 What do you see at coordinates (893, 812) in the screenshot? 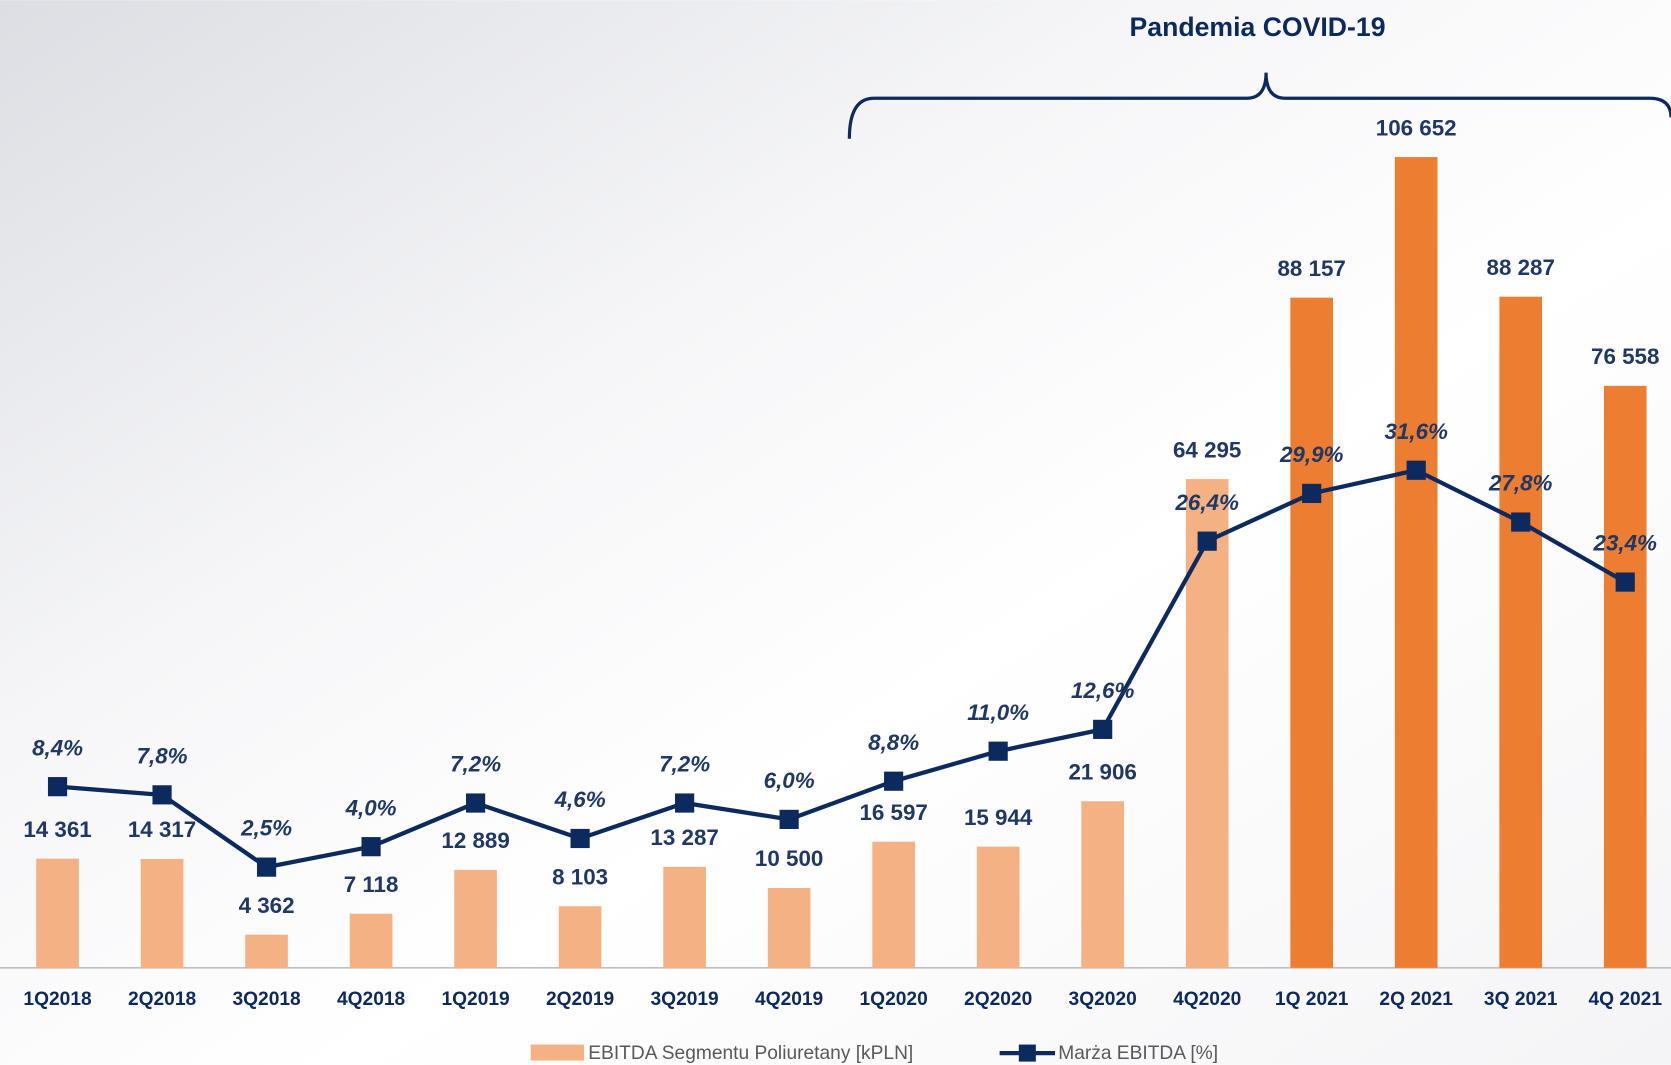
I see `bar-value-label: 16 597` at bounding box center [893, 812].